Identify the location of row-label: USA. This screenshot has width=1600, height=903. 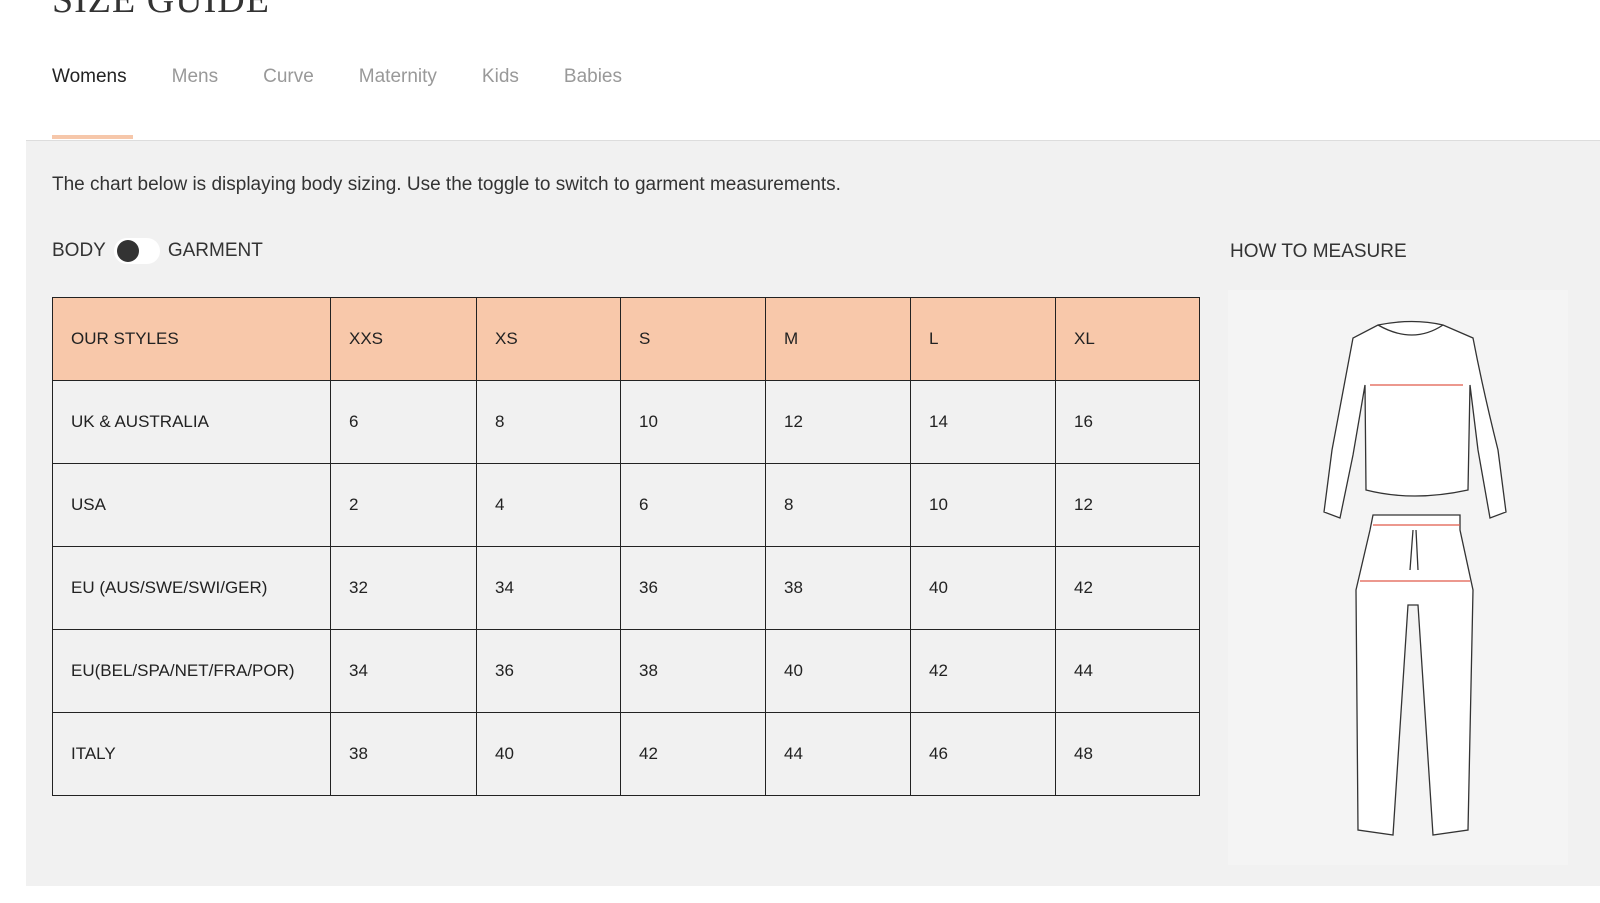
(191, 505).